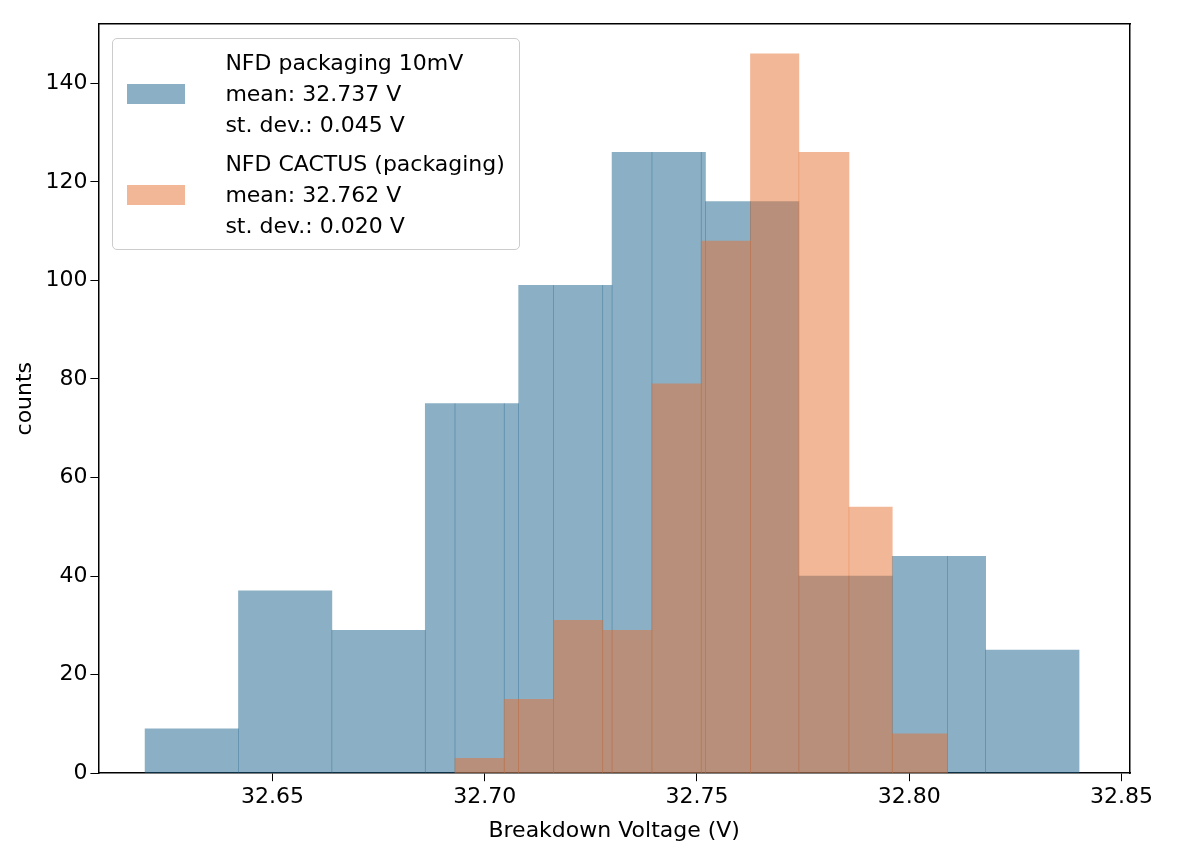 The width and height of the screenshot is (1183, 858). I want to click on x-tick-label: 32.75, so click(697, 796).